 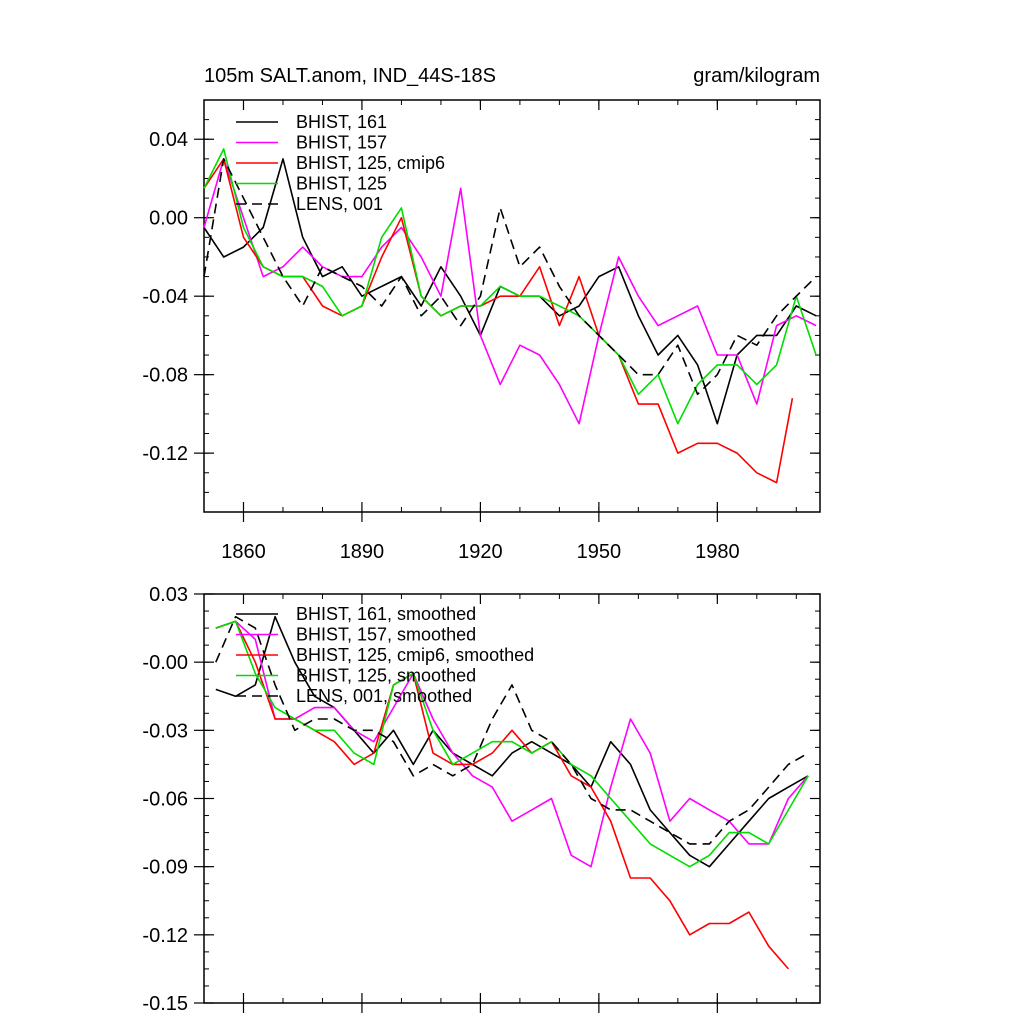 I want to click on y-tick-label: -0.06, so click(x=165, y=800).